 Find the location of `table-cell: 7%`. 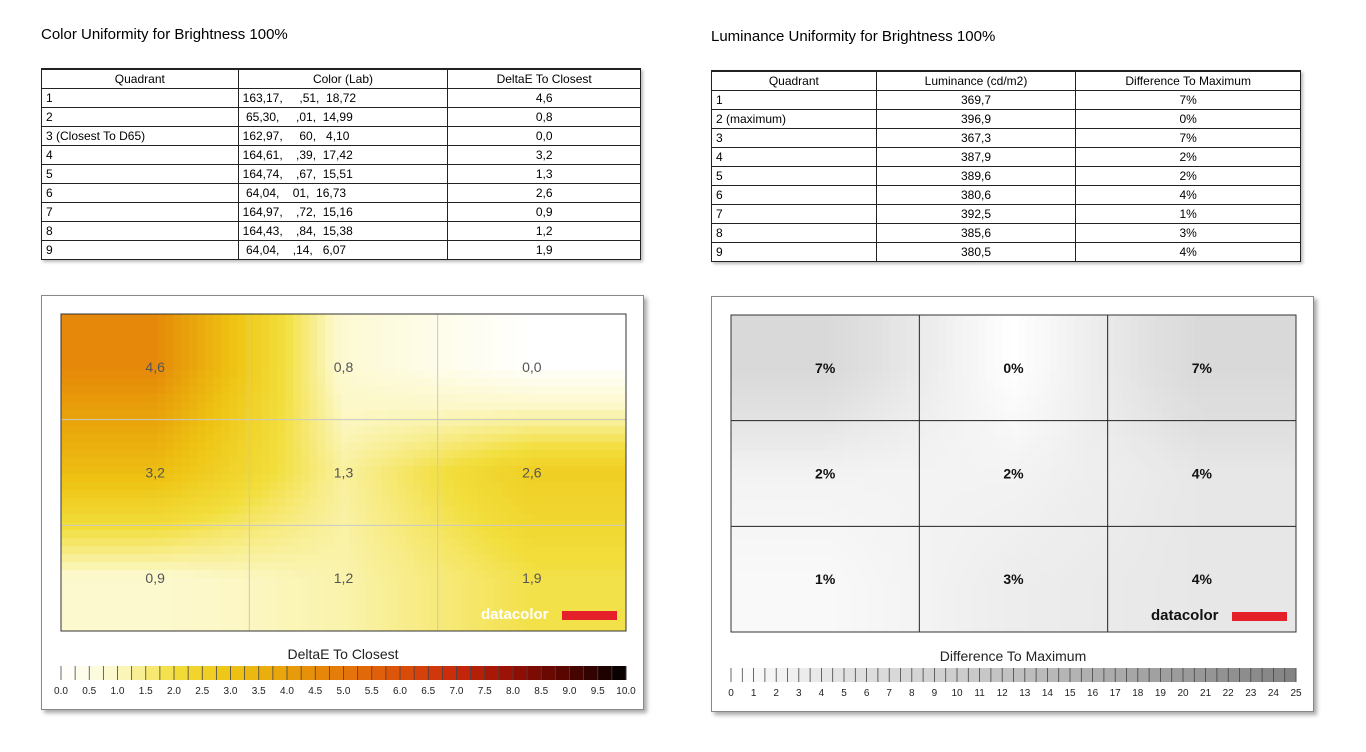

table-cell: 7% is located at coordinates (1188, 138).